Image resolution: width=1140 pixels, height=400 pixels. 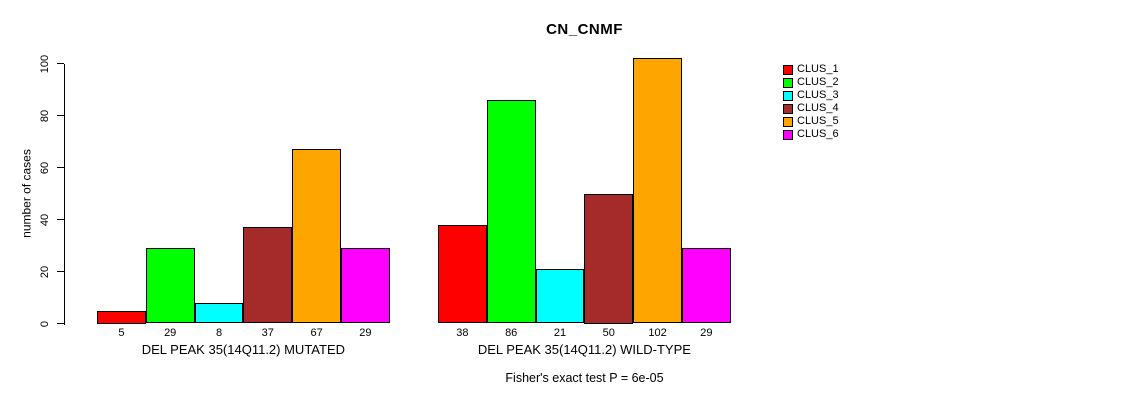 I want to click on legend-label: CLUS_5, so click(x=818, y=121).